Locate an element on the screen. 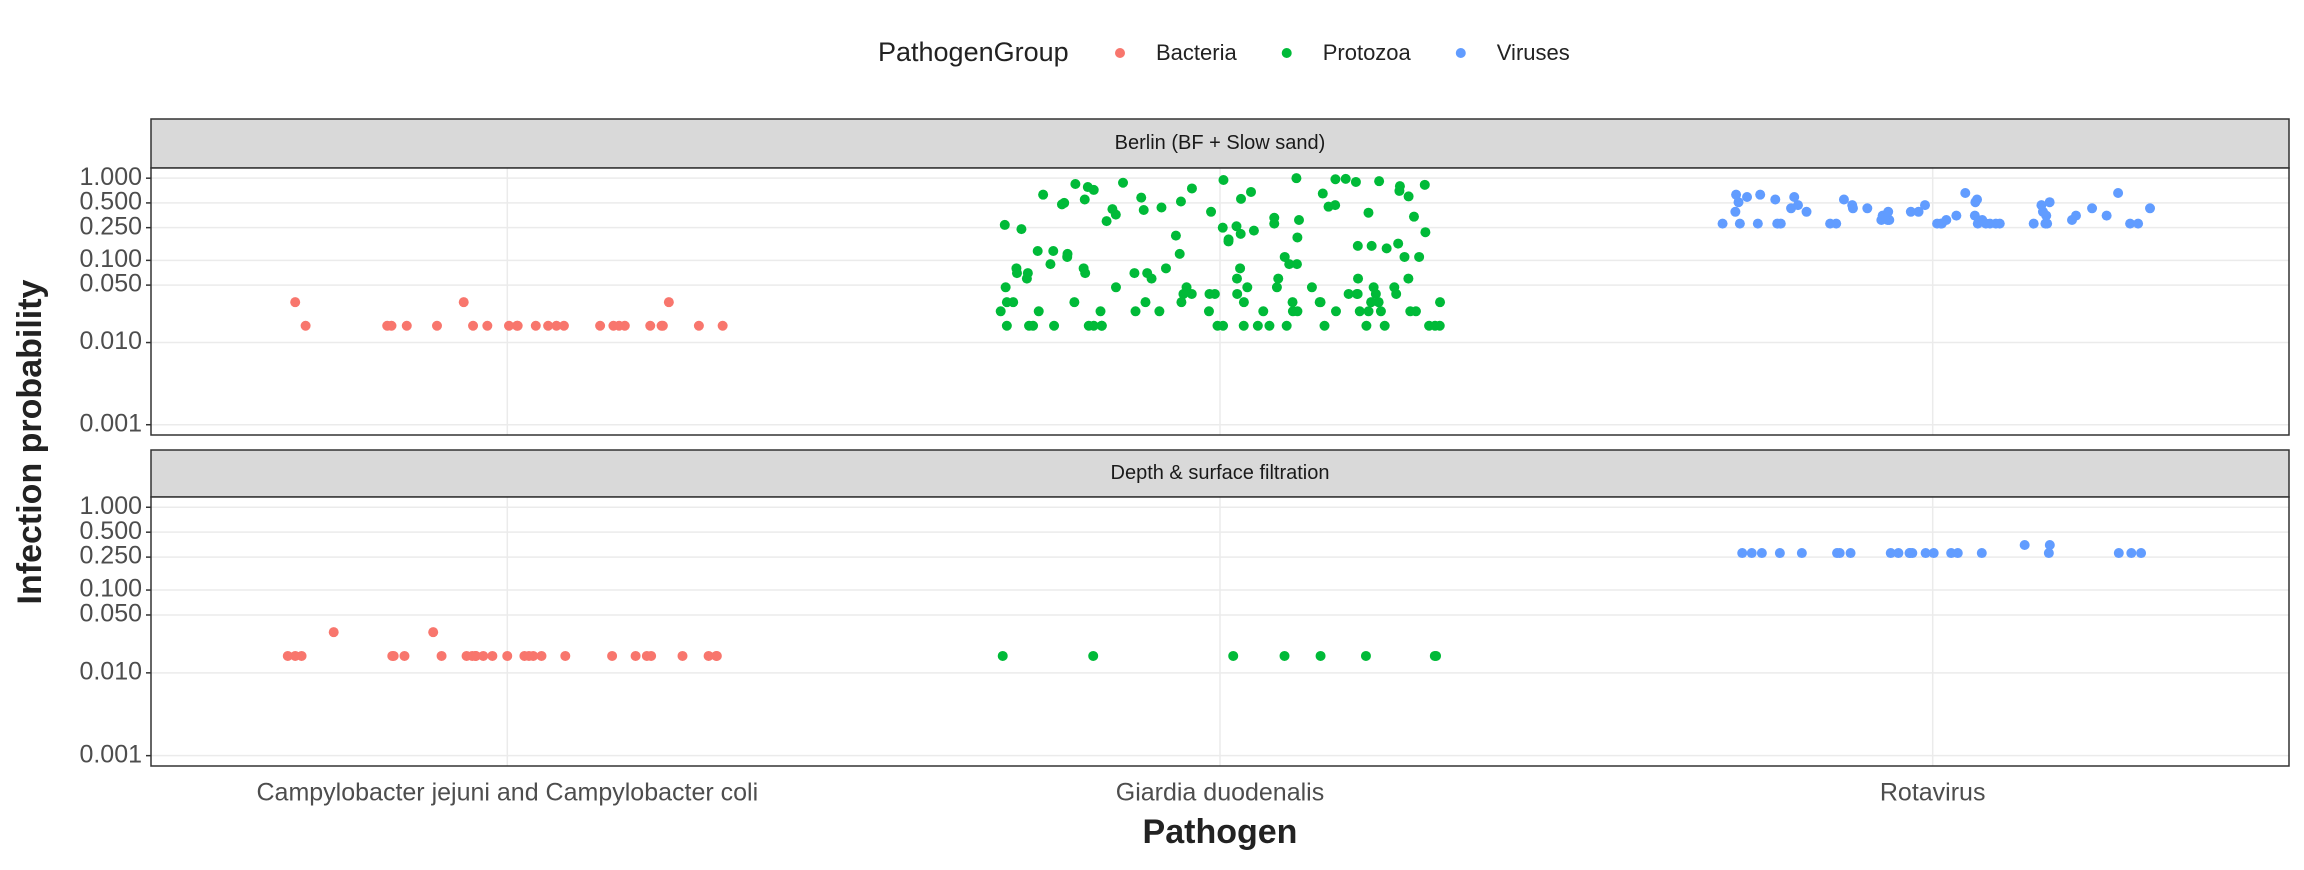  y-tick-label: 1.000 is located at coordinates (110, 506).